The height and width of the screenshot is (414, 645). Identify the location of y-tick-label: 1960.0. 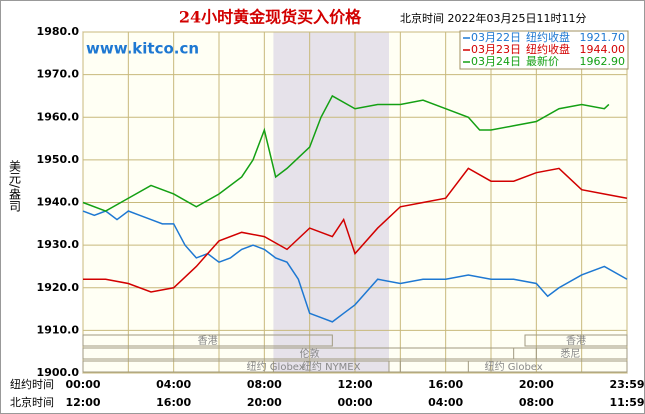
(58, 116).